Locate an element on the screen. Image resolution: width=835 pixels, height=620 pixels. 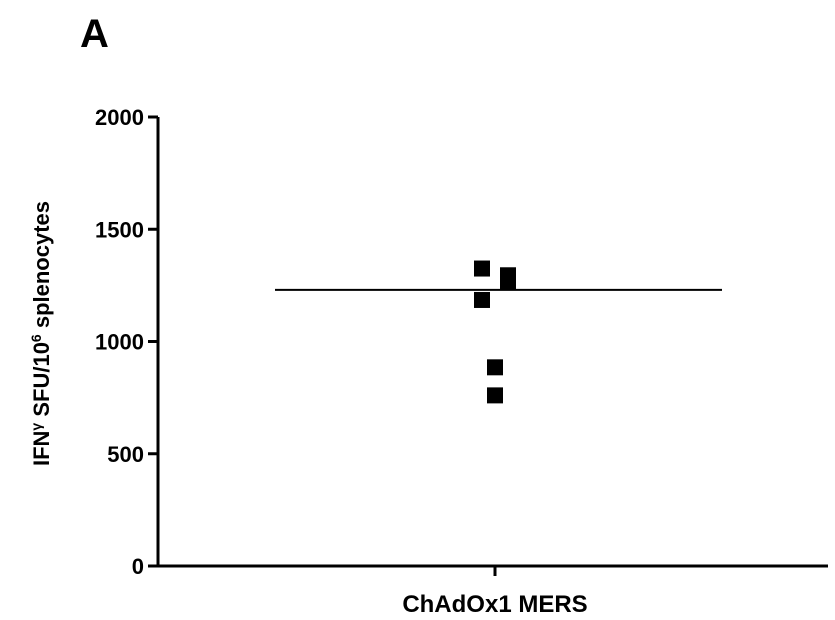
y-axis-title-sup: 6 is located at coordinates (36, 338).